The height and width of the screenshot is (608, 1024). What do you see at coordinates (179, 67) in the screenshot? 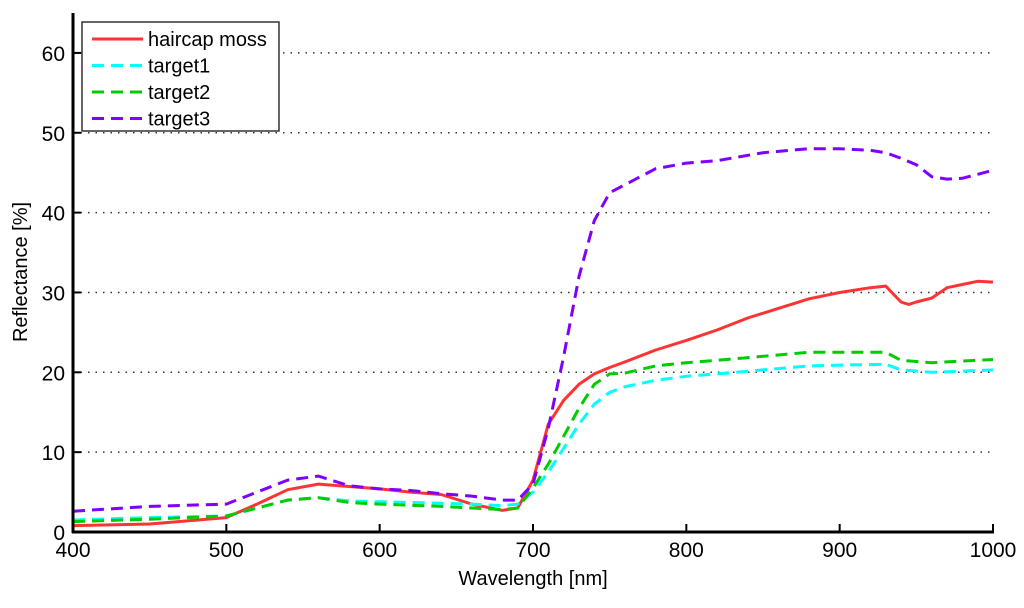
I see `legend-label: target1` at bounding box center [179, 67].